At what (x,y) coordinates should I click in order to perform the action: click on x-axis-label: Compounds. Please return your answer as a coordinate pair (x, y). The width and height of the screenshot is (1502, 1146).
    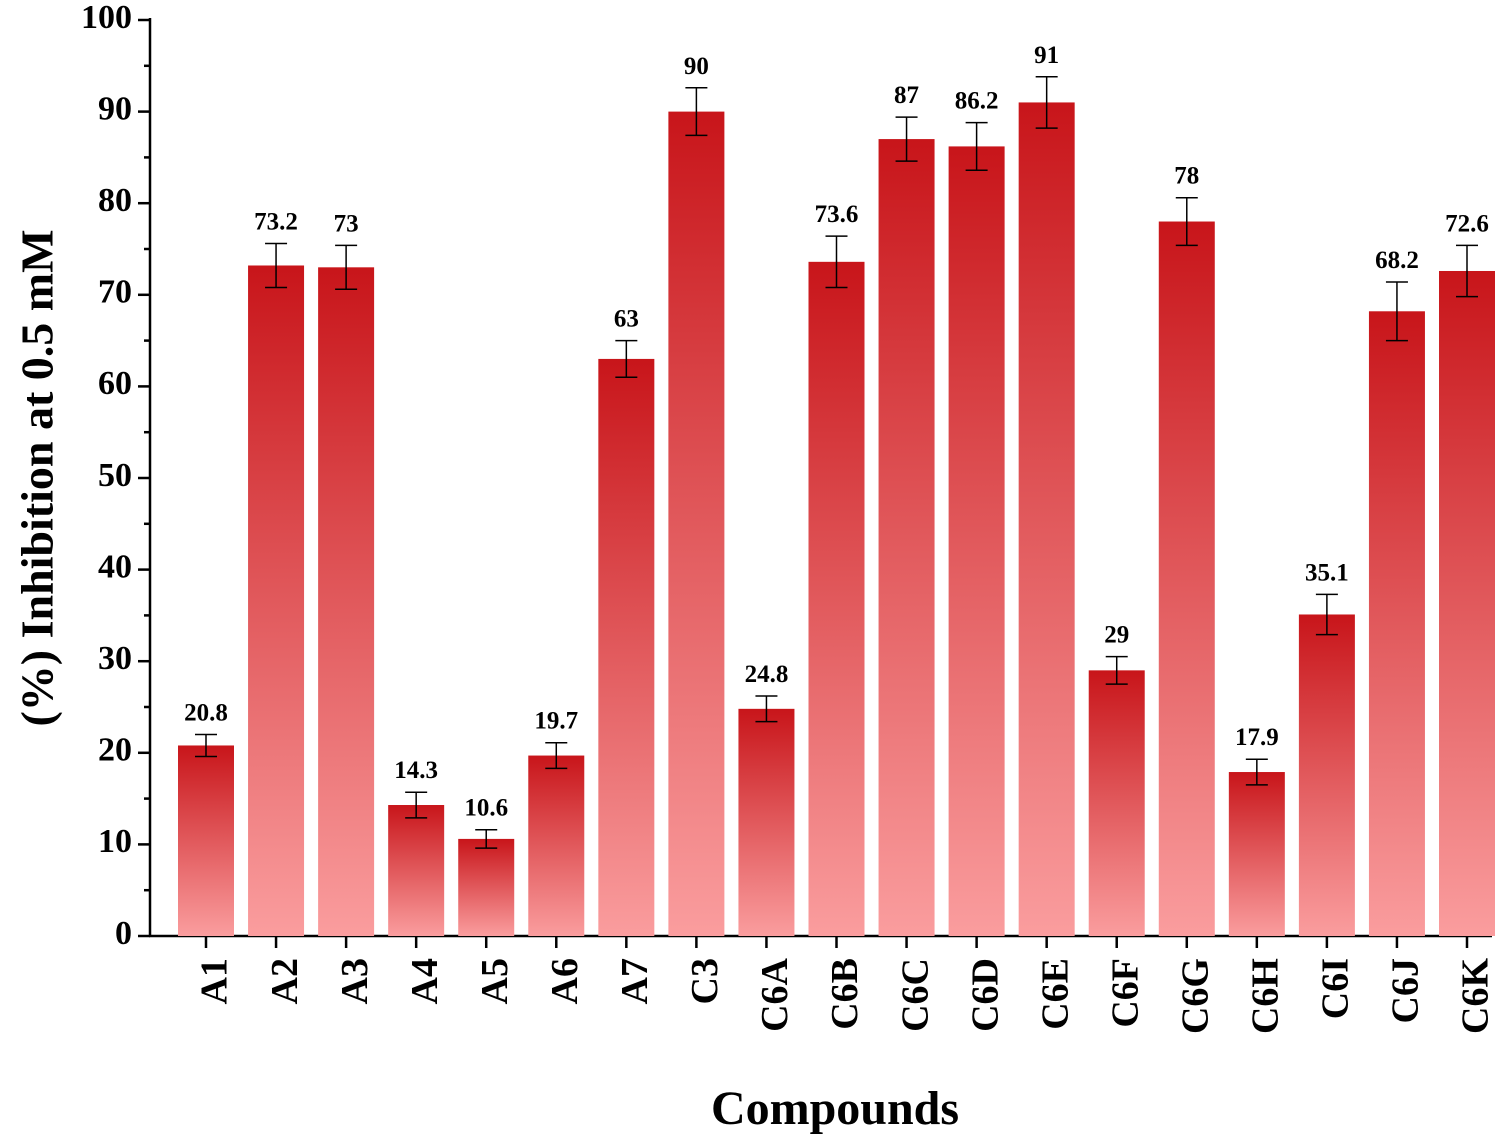
    Looking at the image, I should click on (835, 1108).